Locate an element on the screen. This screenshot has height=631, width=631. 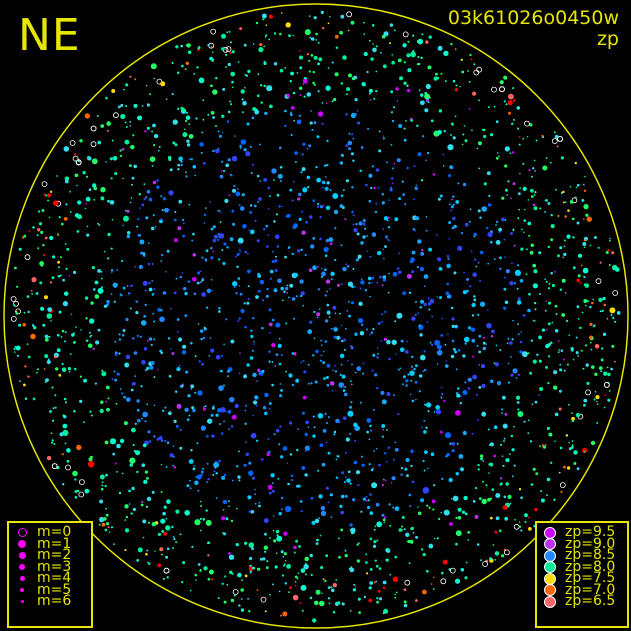
magnitude-marker is located at coordinates (22, 590).